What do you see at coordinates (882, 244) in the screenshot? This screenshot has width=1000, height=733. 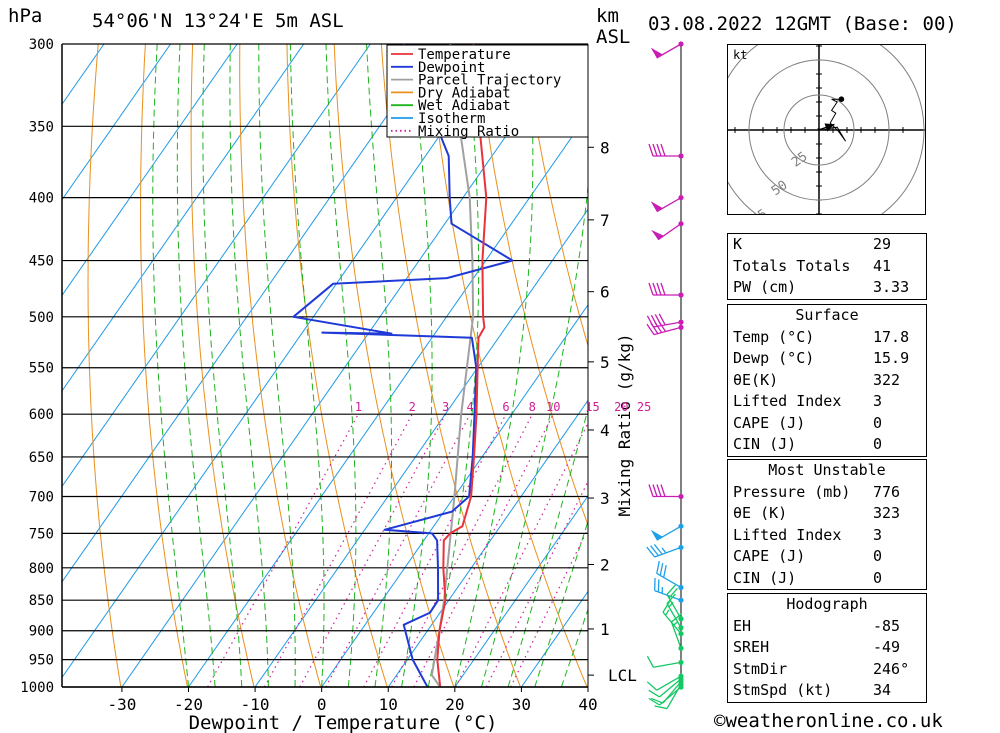 I see `k-index-value: 29` at bounding box center [882, 244].